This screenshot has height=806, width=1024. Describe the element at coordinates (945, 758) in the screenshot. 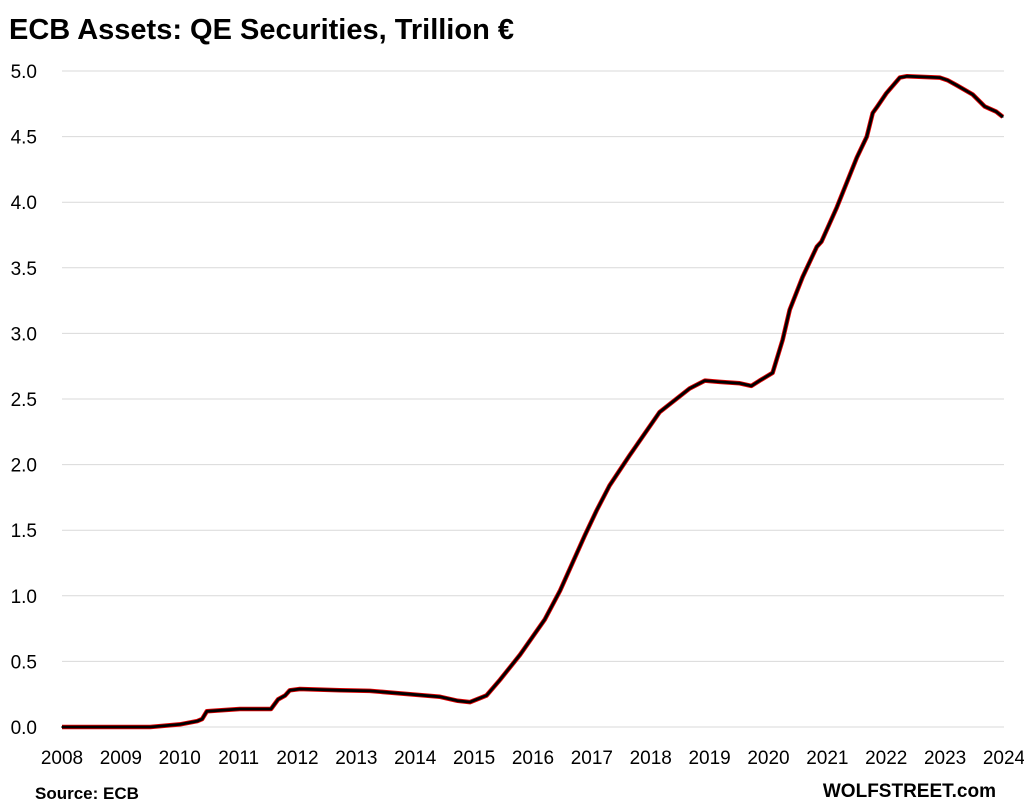

I see `x-tick-label: 2023` at that location.